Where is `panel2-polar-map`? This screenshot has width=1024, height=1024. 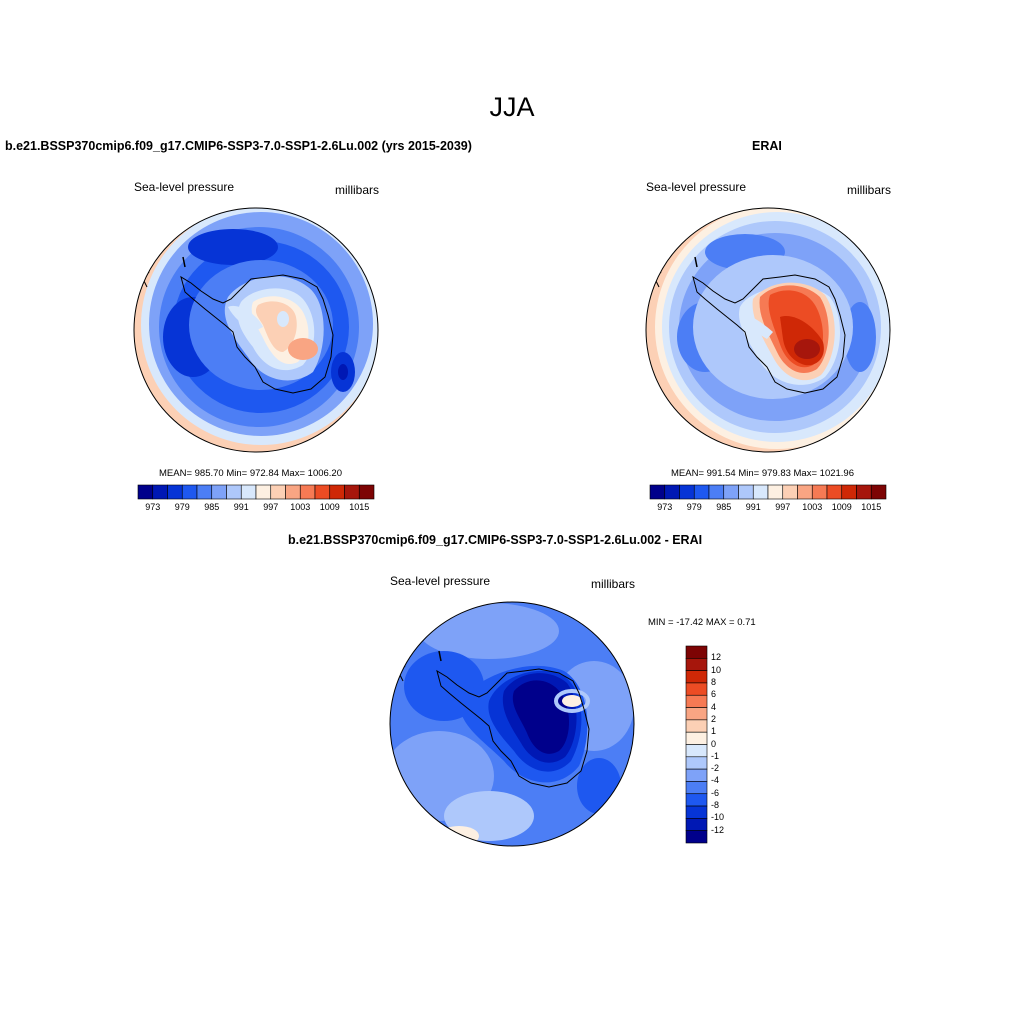
panel2-polar-map is located at coordinates (768, 330).